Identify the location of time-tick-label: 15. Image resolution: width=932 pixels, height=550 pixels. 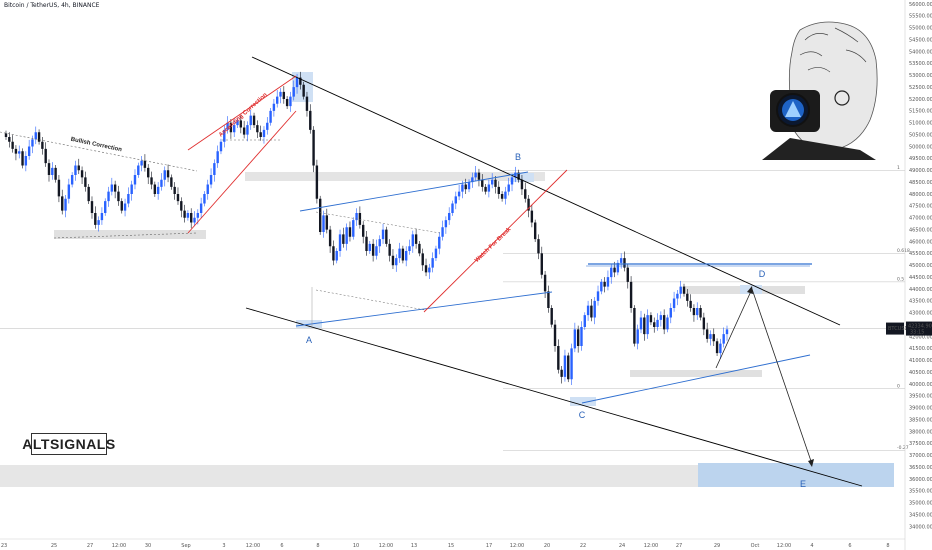
(451, 546).